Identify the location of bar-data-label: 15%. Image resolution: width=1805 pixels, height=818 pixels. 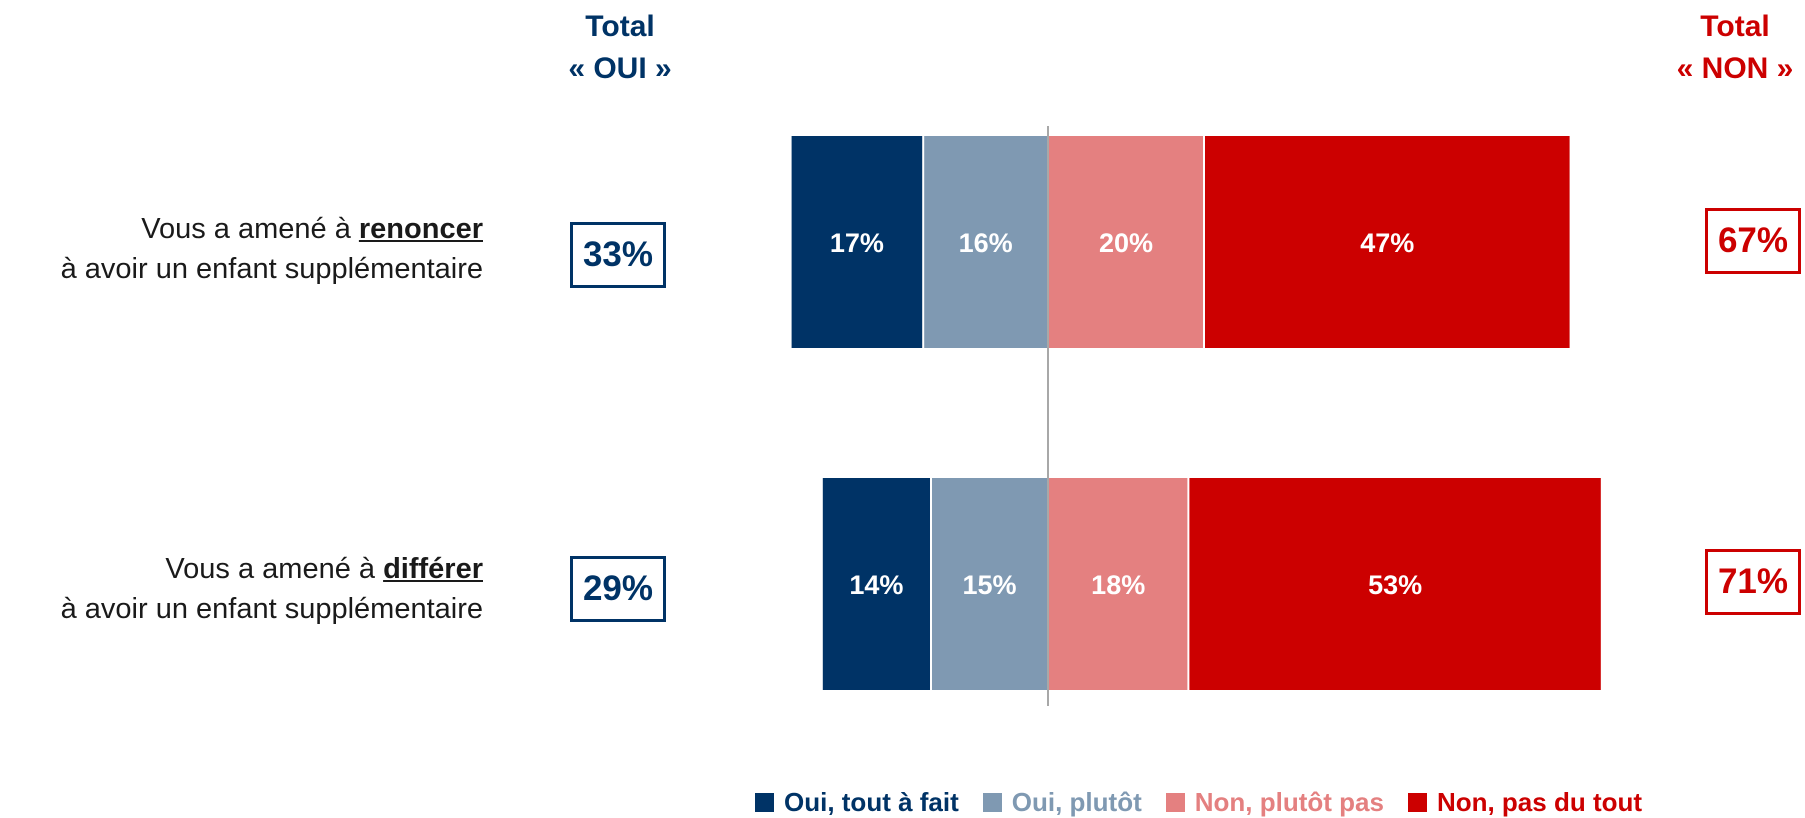
(989, 585).